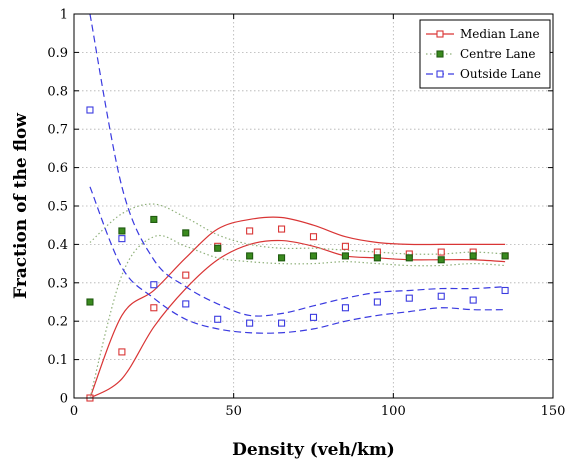  I want to click on y-tick-label: 0.6, so click(57, 168).